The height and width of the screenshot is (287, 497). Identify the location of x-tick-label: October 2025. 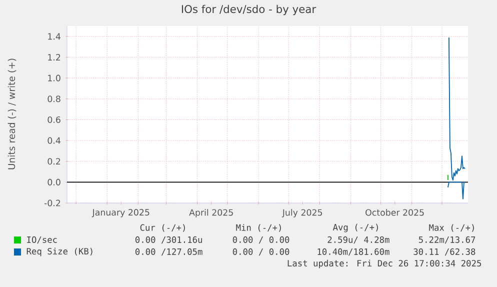
(395, 212).